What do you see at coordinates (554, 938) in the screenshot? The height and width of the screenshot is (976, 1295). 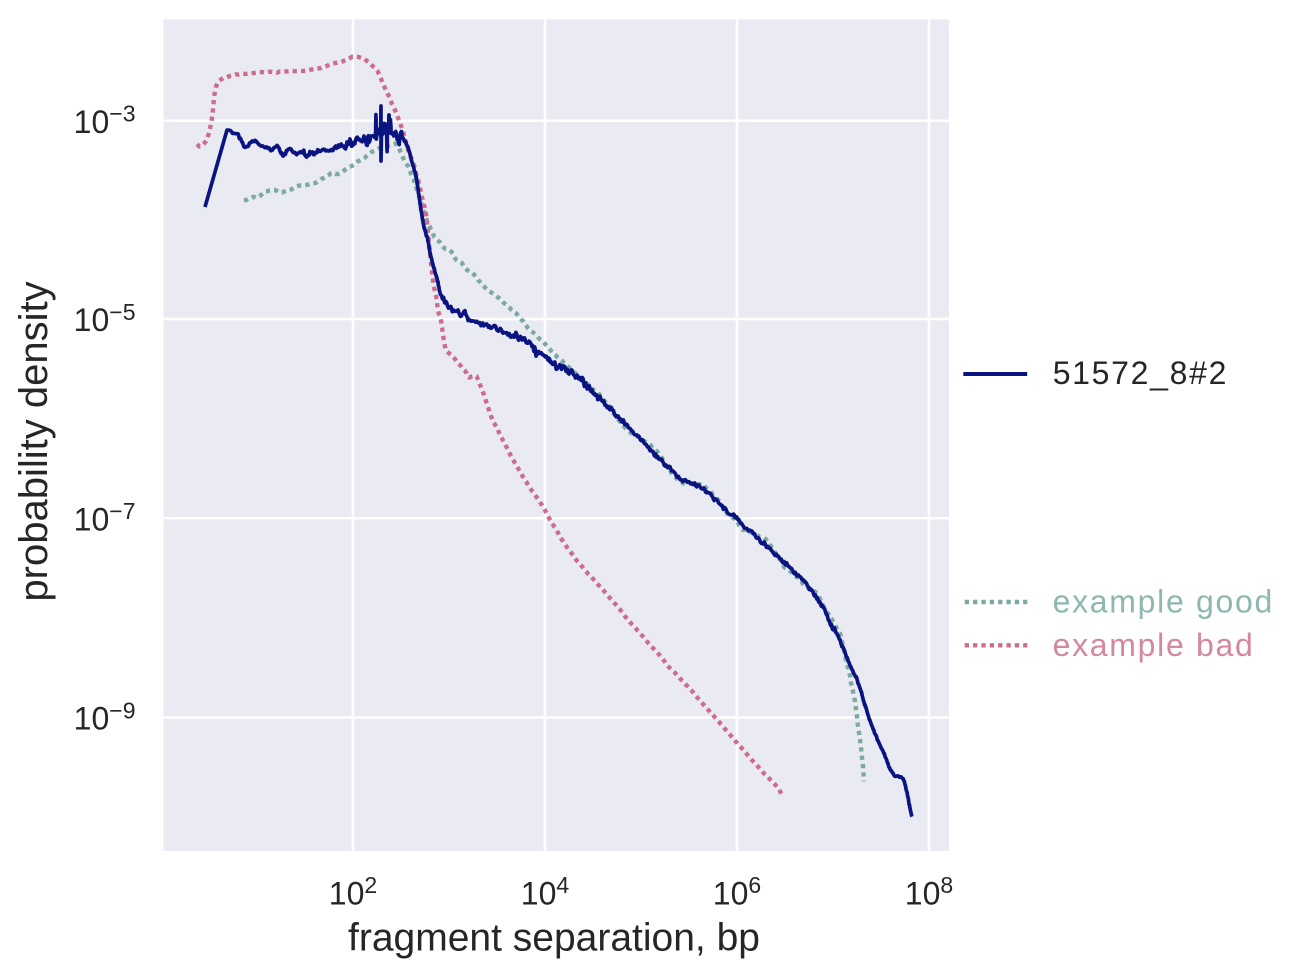 I see `svg-text: fragment separation, bp` at bounding box center [554, 938].